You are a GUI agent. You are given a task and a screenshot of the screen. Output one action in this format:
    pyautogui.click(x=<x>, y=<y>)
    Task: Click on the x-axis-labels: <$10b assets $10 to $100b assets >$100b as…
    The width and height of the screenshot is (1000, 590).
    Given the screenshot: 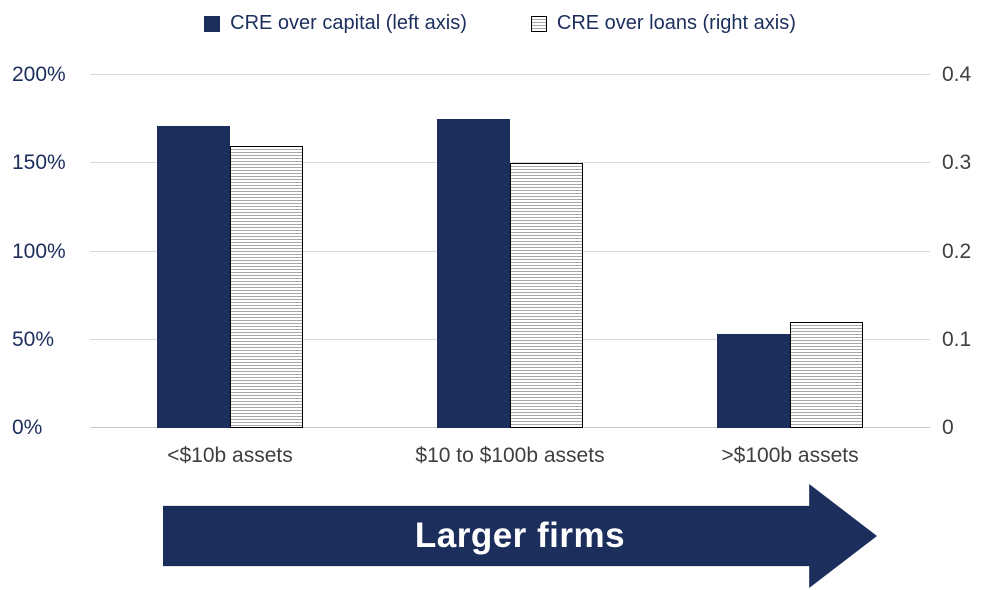 What is the action you would take?
    pyautogui.click(x=510, y=456)
    